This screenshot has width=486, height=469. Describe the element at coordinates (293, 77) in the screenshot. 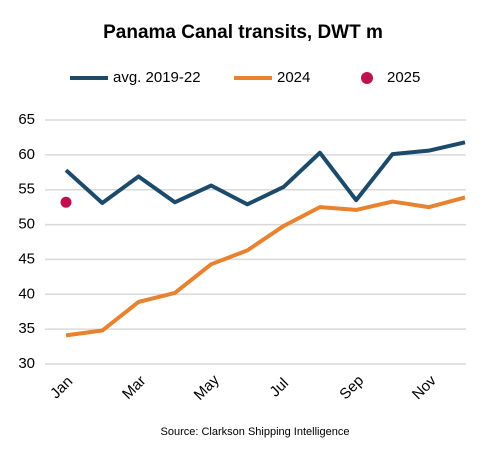

I see `legend-label: 2024` at that location.